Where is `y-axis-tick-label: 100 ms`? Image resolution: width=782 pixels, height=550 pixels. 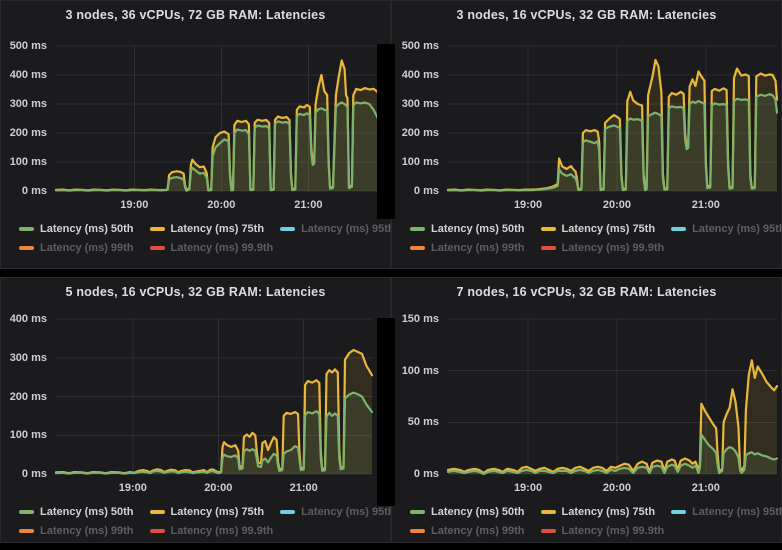
y-axis-tick-label: 100 ms is located at coordinates (420, 370).